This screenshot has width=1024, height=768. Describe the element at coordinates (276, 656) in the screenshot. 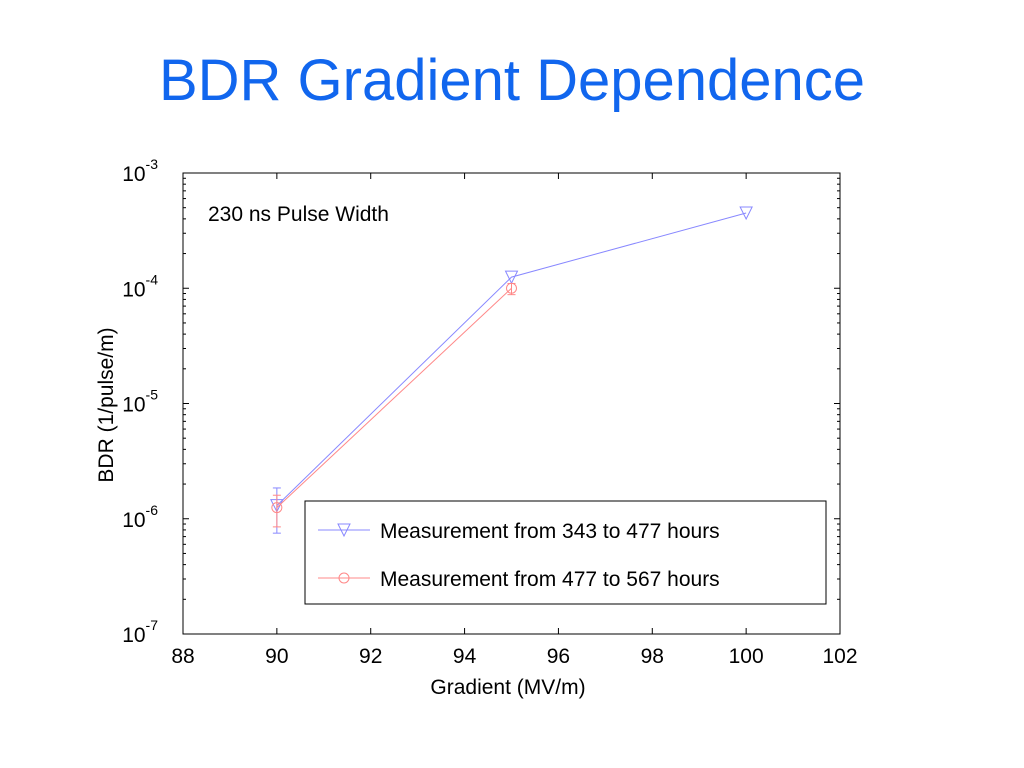

I see `x-tick-label: 90` at that location.